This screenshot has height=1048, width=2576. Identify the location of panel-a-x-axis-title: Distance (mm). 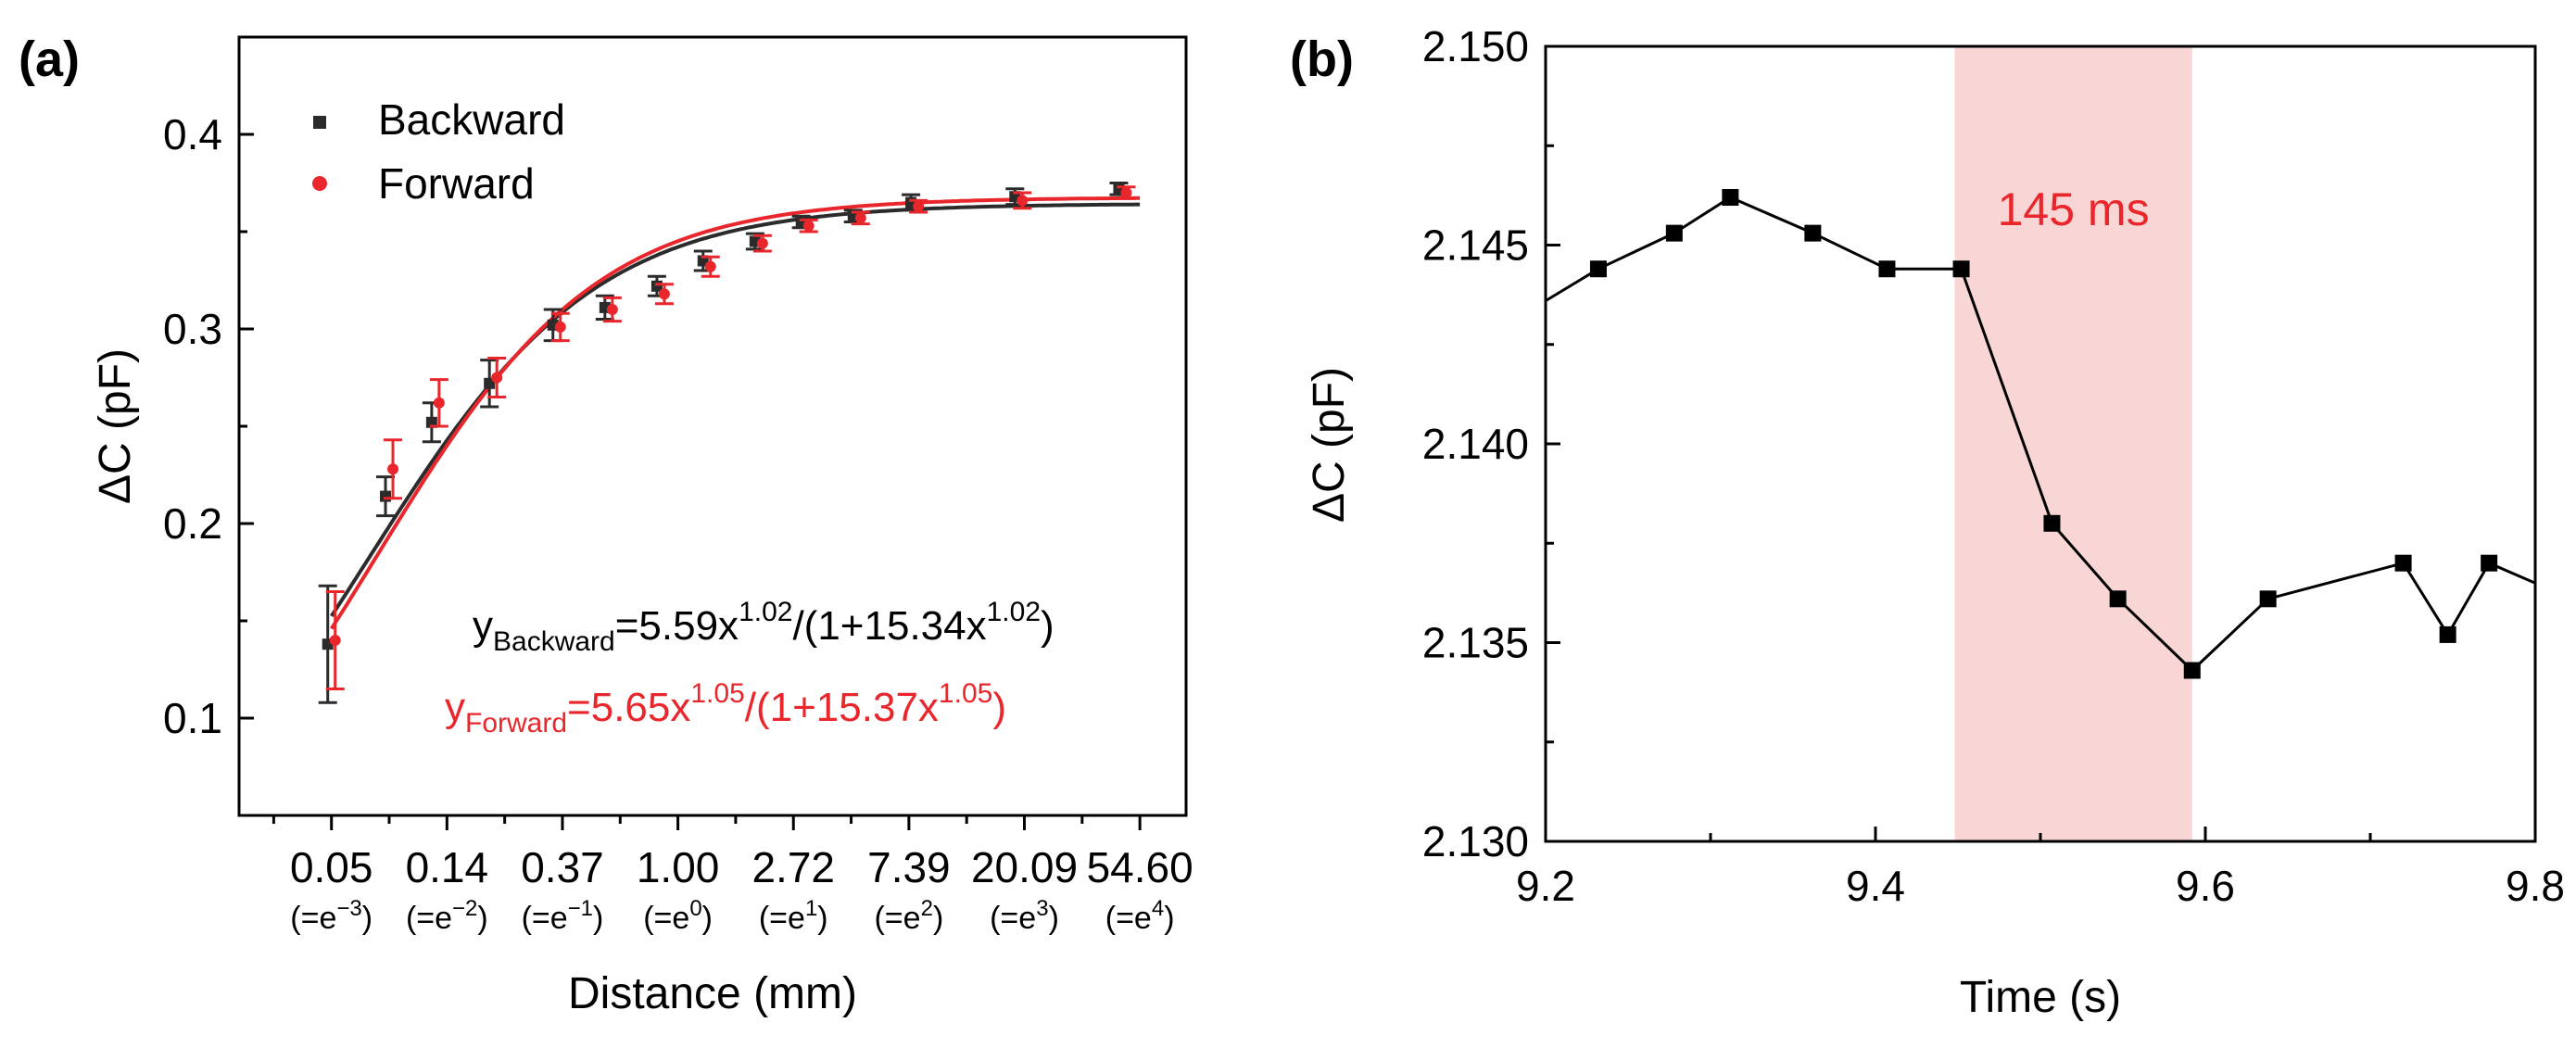
(712, 993).